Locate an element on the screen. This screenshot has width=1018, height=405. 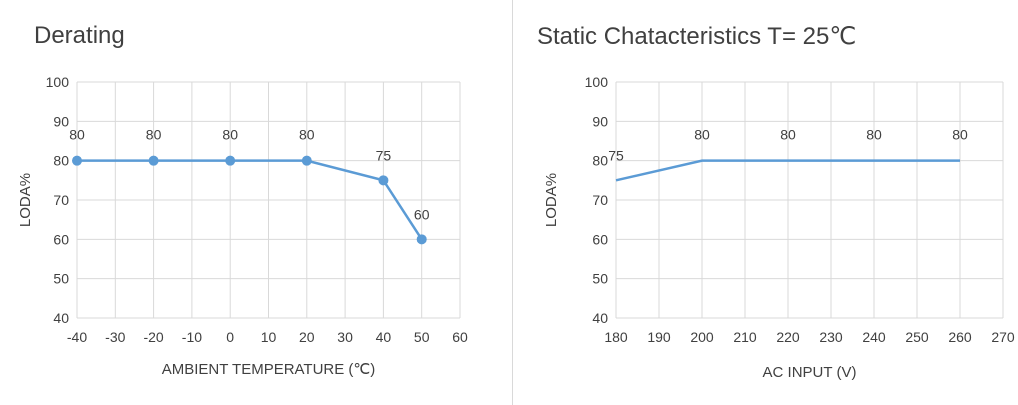
chart-title: Static Chatacteristics T= 25℃ is located at coordinates (697, 36).